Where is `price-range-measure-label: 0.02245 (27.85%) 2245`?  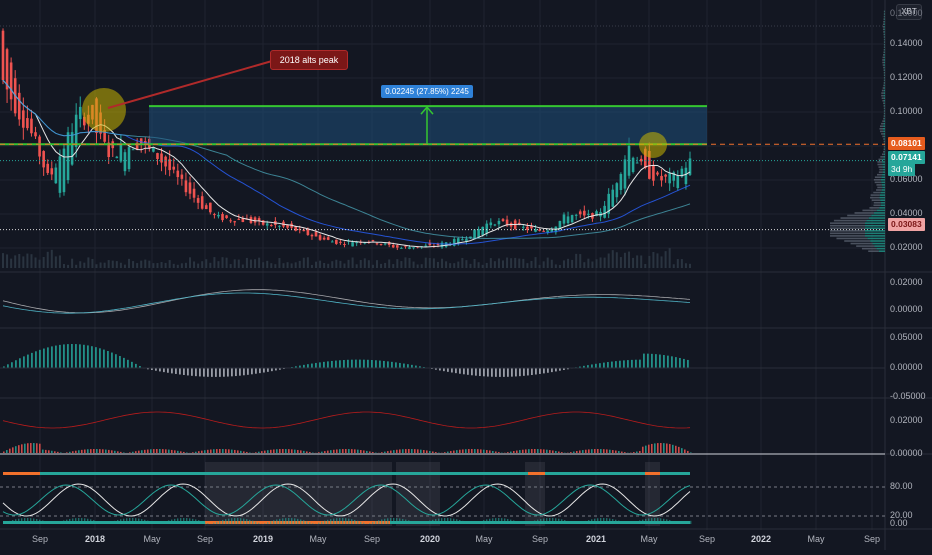
price-range-measure-label: 0.02245 (27.85%) 2245 is located at coordinates (427, 91).